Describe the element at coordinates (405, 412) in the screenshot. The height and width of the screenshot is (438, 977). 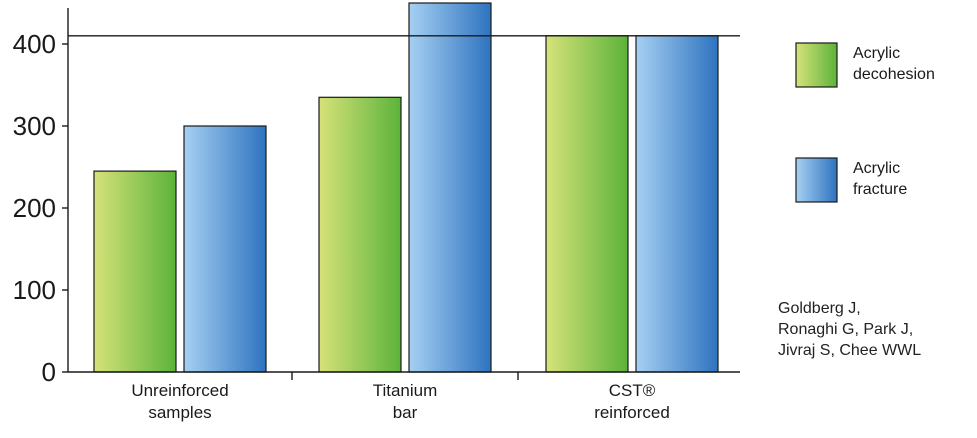
I see `category-label-1-1: bar` at that location.